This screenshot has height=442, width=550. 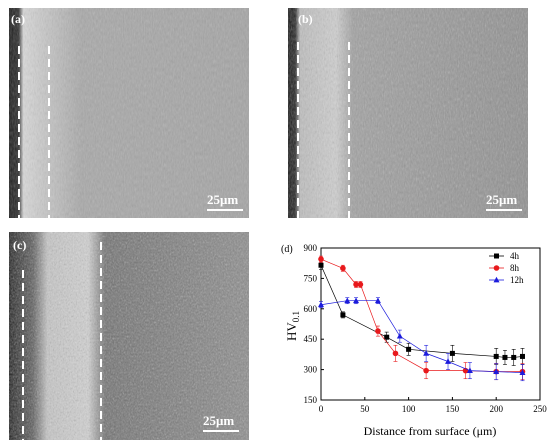 I want to click on x-tick-label: 50, so click(x=365, y=409).